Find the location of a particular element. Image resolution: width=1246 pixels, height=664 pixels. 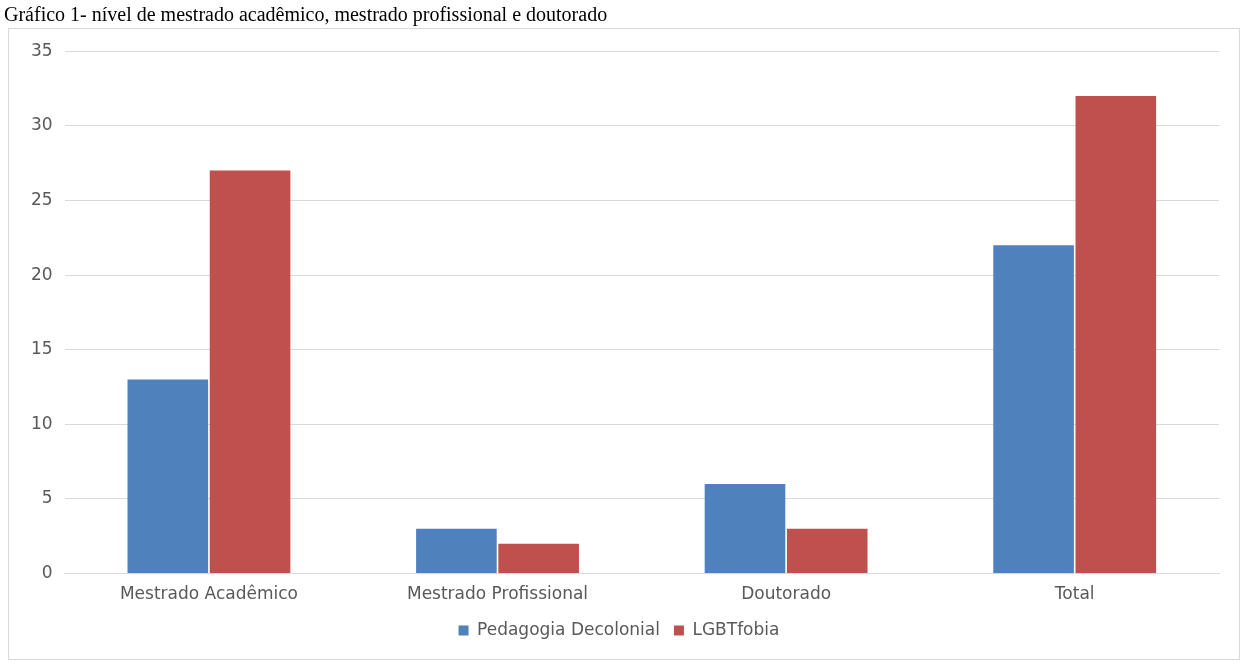

x-tick-label: Mestrado Acadêmico is located at coordinates (208, 593).